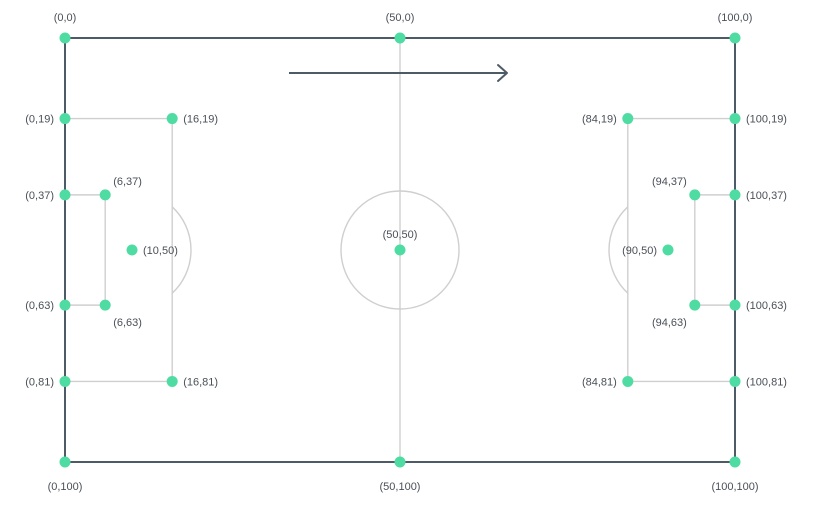 This screenshot has width=818, height=508. I want to click on center-circle, so click(400, 250).